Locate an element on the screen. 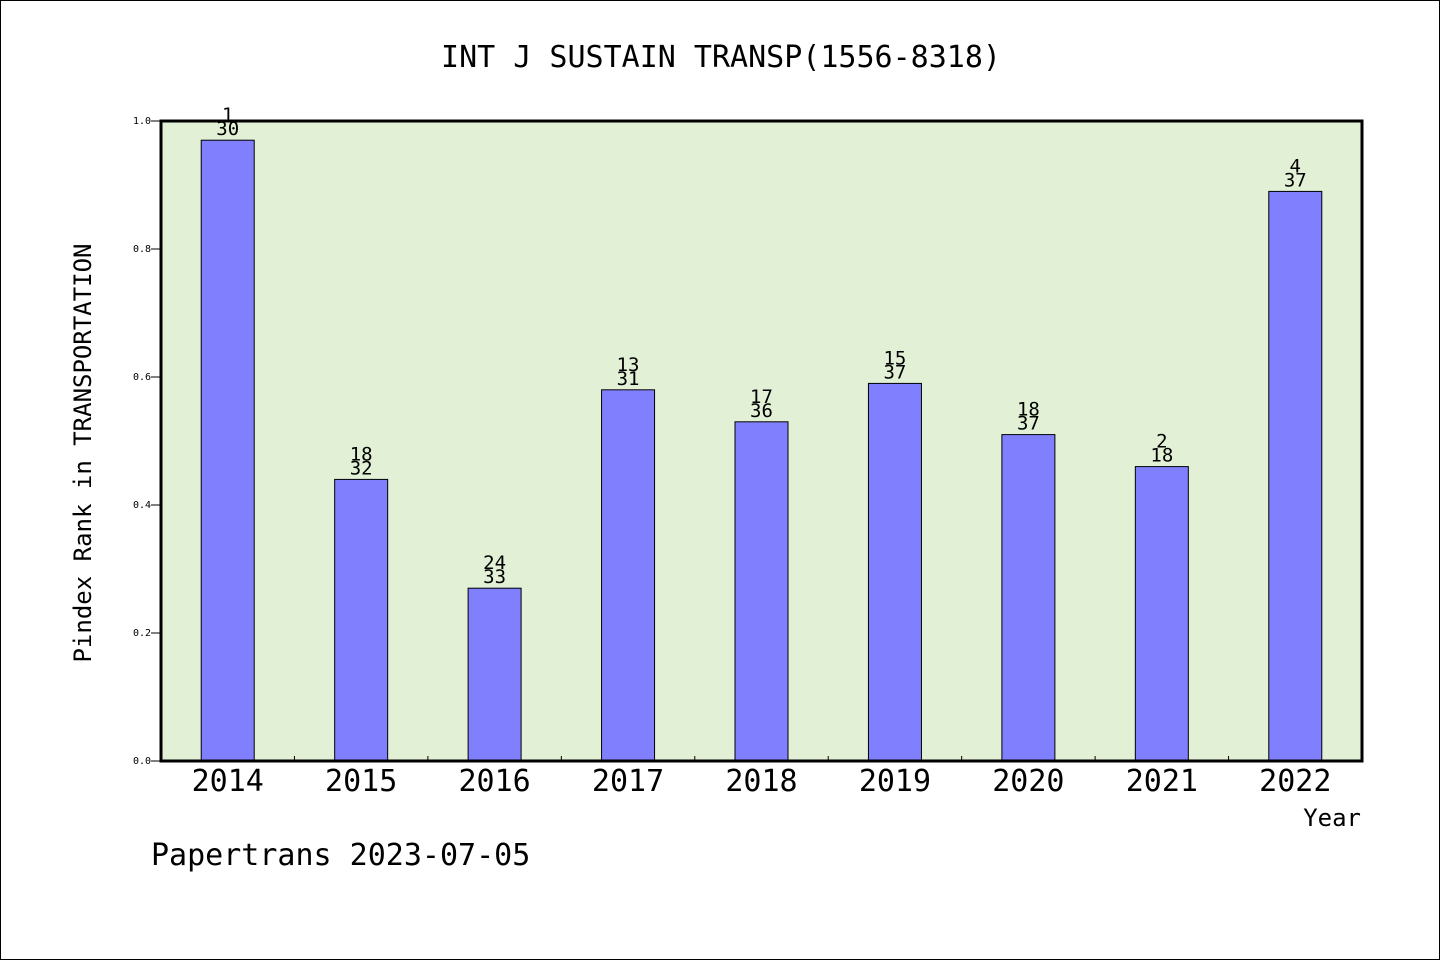 The height and width of the screenshot is (961, 1440). x-tick-label: 2021 is located at coordinates (1162, 781).